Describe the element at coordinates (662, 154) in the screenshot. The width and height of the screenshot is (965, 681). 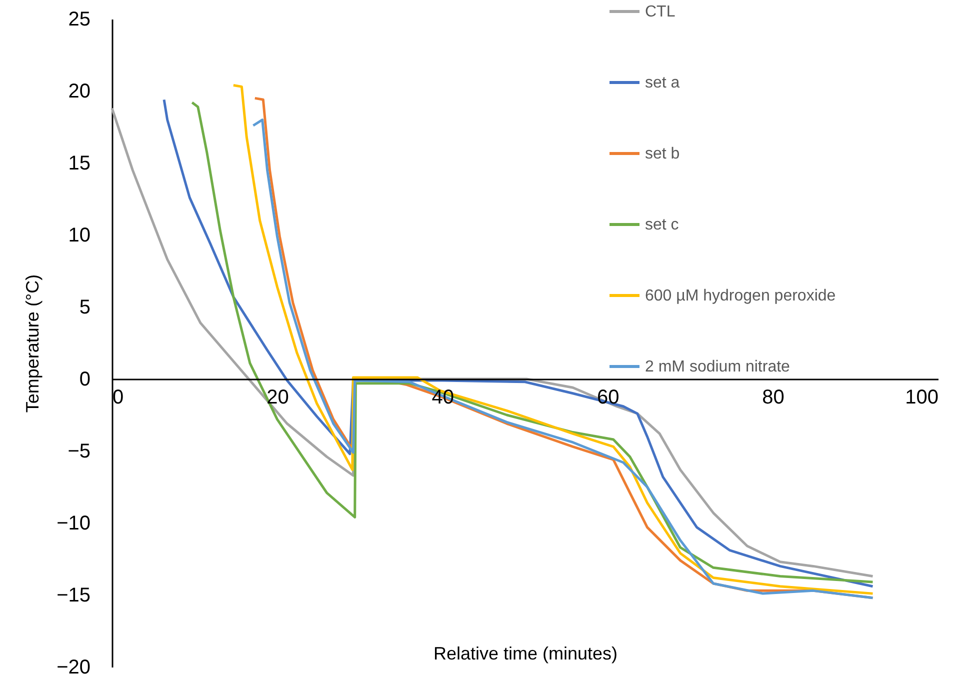
I see `legend-label: set b` at that location.